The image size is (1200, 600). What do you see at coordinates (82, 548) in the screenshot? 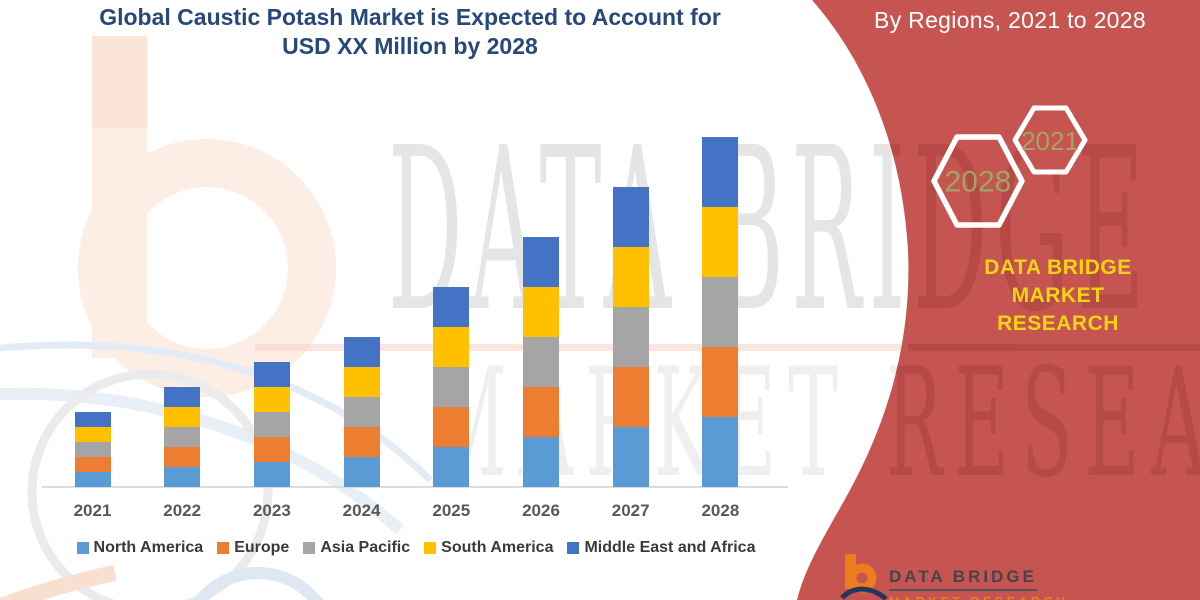
I see `legend-swatch-north-america` at bounding box center [82, 548].